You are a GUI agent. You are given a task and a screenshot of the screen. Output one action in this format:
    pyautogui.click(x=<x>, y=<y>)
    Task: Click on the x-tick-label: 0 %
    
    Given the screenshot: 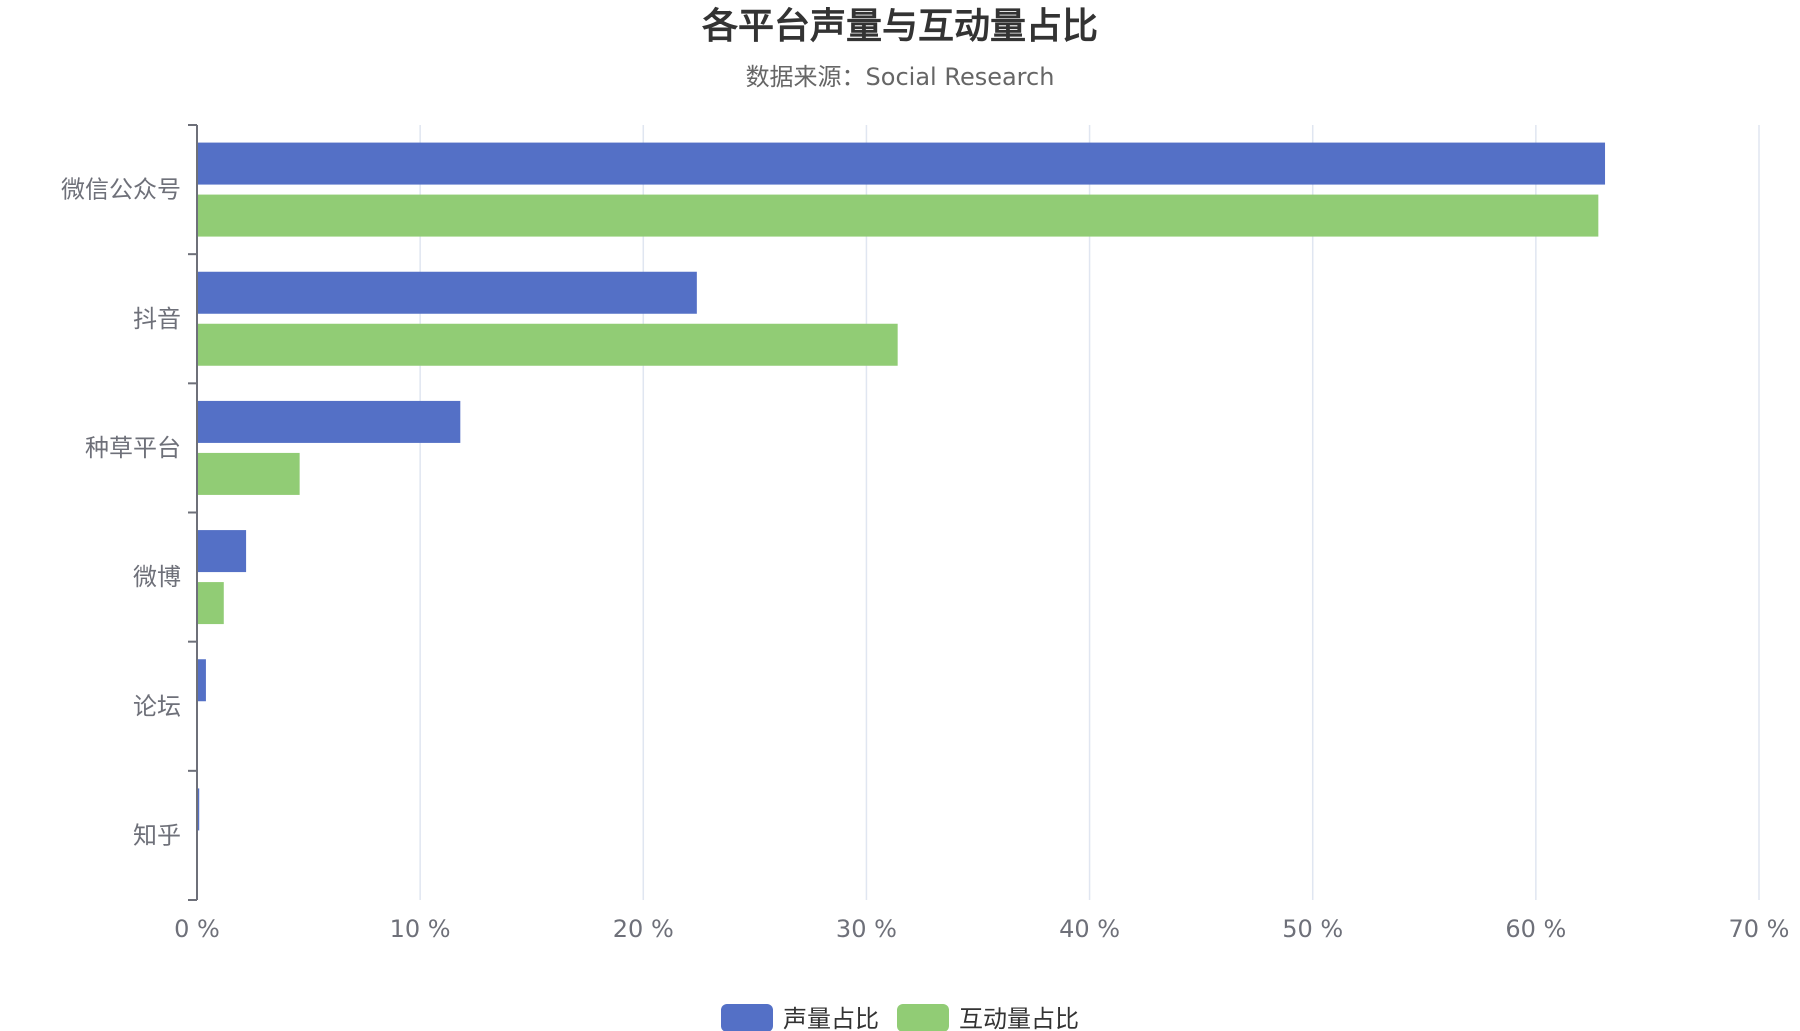 What is the action you would take?
    pyautogui.click(x=197, y=929)
    